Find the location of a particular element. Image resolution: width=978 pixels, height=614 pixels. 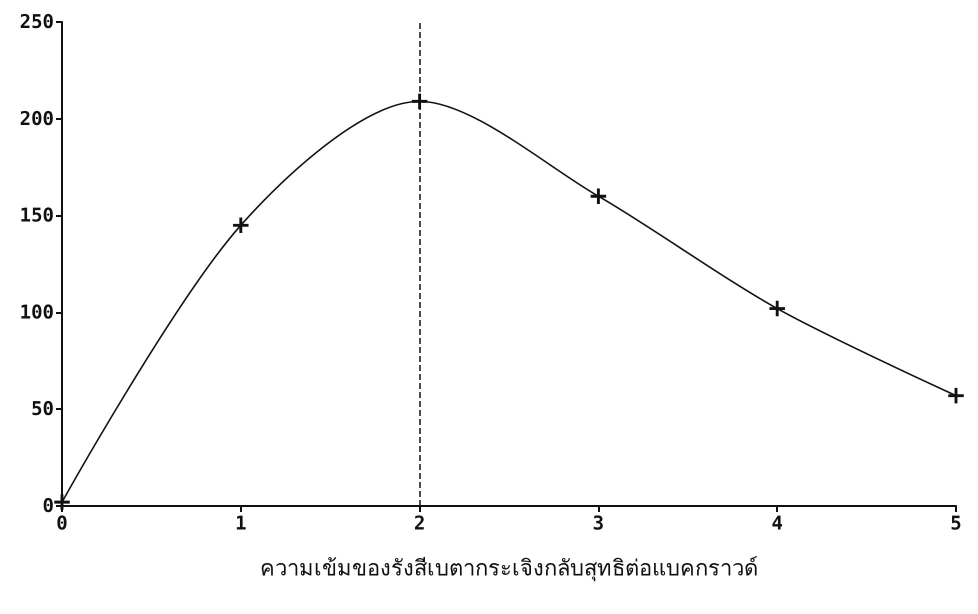

x-tick-label: 5 is located at coordinates (956, 523).